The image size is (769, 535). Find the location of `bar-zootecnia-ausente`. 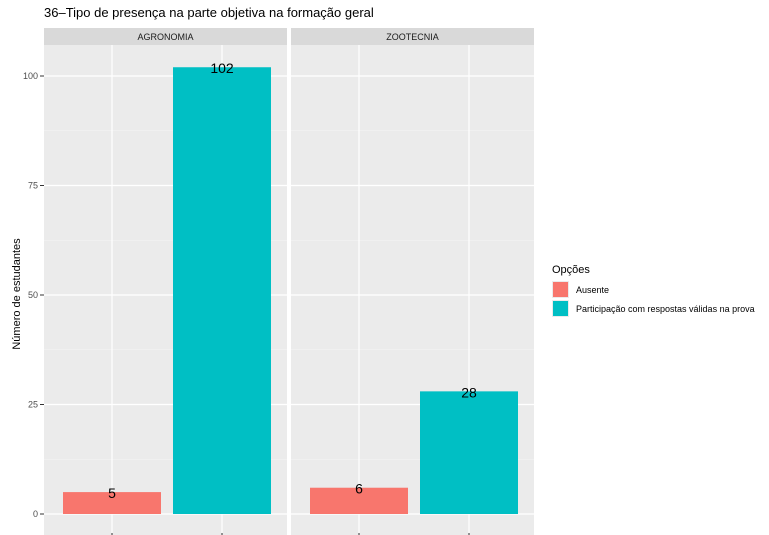

bar-zootecnia-ausente is located at coordinates (359, 500).